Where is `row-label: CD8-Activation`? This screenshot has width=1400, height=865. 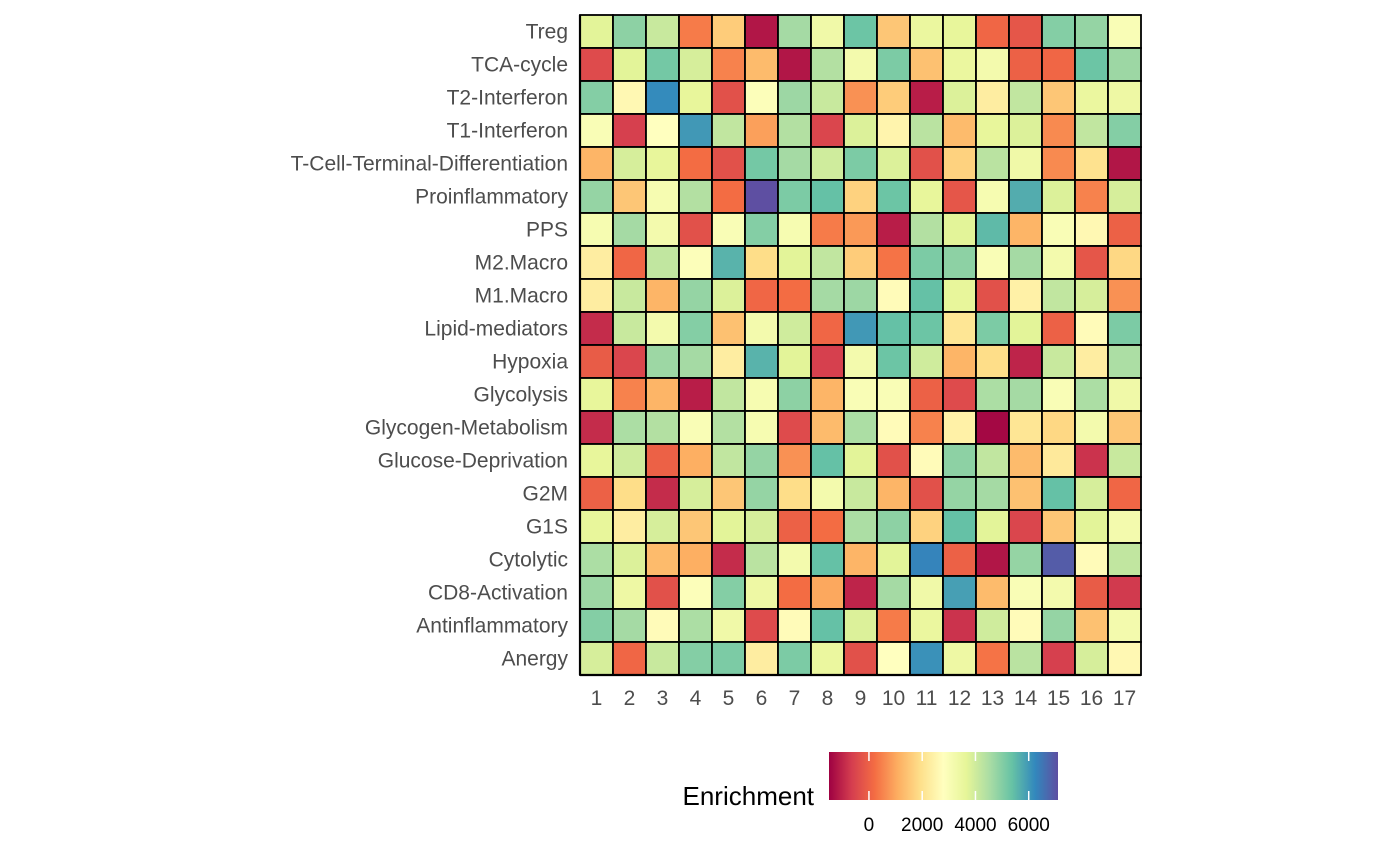
row-label: CD8-Activation is located at coordinates (498, 593).